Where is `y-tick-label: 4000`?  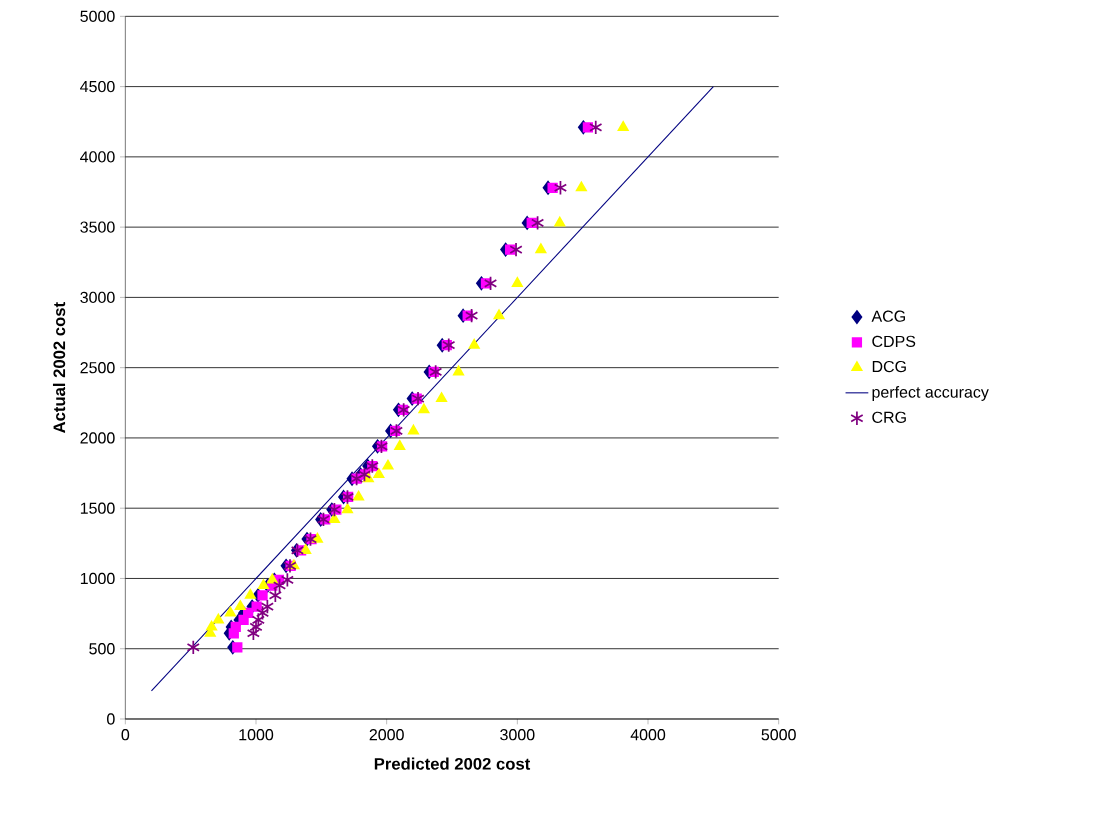
y-tick-label: 4000 is located at coordinates (97, 157).